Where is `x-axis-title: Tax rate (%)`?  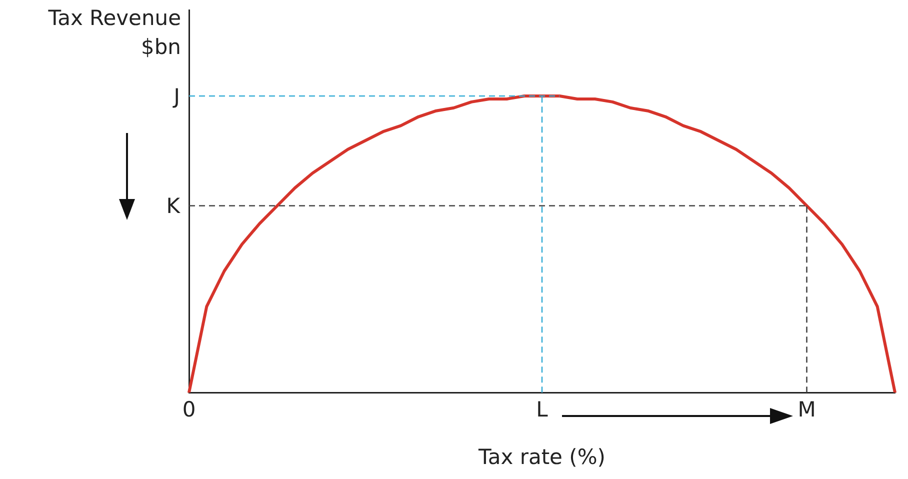
x-axis-title: Tax rate (%) is located at coordinates (542, 456).